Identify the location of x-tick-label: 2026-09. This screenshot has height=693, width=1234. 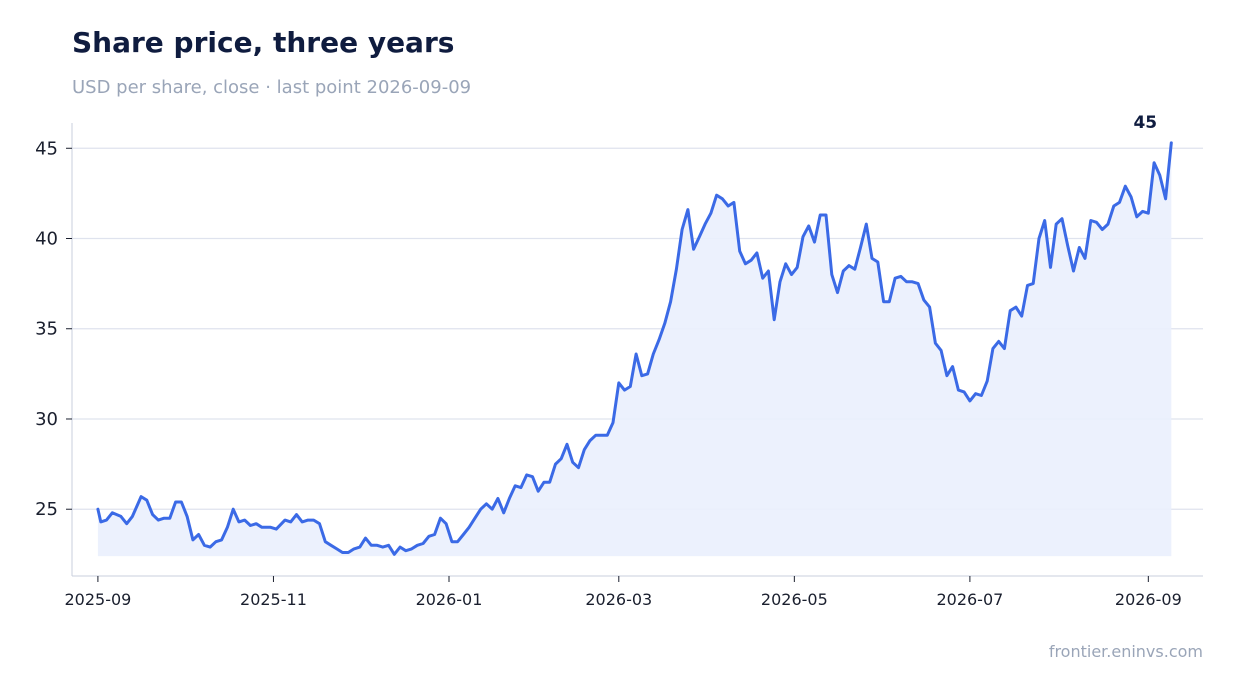
(1148, 599).